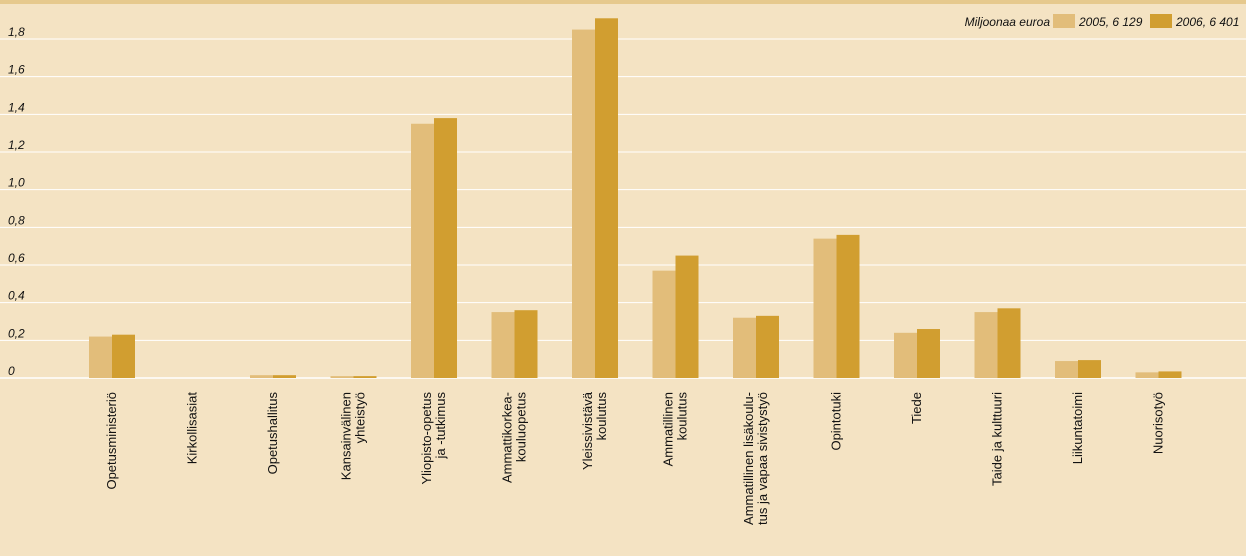 This screenshot has width=1246, height=556. Describe the element at coordinates (16, 220) in the screenshot. I see `y-tick-label: 0,8` at that location.